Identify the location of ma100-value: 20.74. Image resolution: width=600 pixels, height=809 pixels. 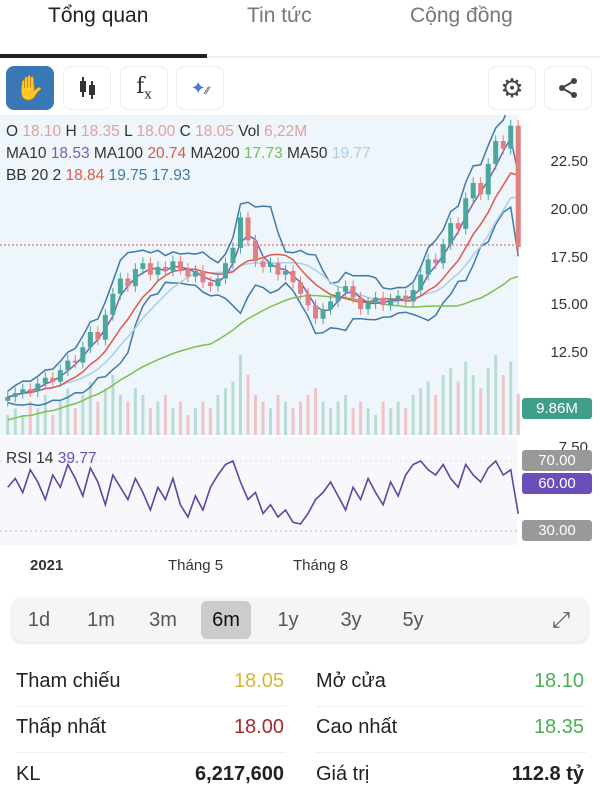
(167, 153).